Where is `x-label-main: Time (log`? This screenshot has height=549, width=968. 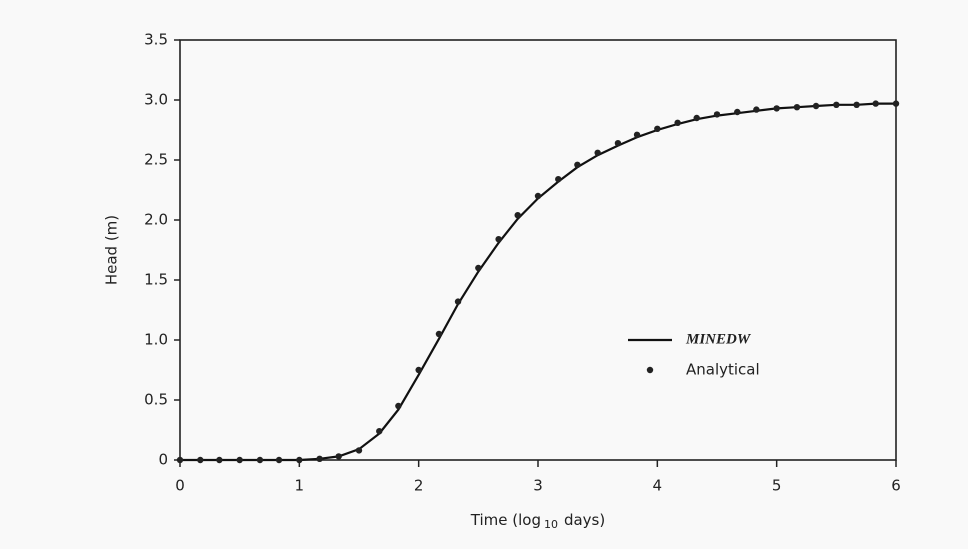
x-label-main: Time (log is located at coordinates (505, 520).